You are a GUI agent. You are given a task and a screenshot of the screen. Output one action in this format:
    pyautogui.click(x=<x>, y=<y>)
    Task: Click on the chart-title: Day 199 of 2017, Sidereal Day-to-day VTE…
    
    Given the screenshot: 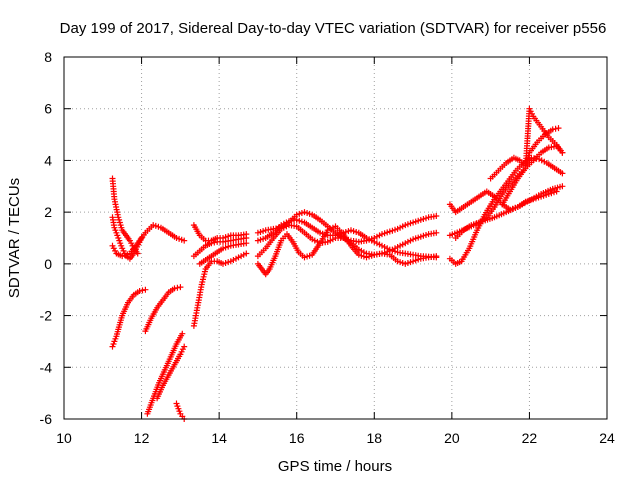 What is the action you would take?
    pyautogui.click(x=333, y=28)
    